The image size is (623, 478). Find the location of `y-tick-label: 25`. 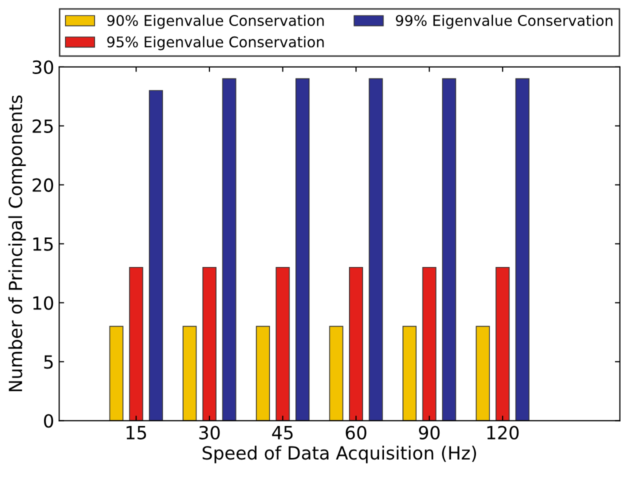

y-tick-label: 25 is located at coordinates (42, 126).